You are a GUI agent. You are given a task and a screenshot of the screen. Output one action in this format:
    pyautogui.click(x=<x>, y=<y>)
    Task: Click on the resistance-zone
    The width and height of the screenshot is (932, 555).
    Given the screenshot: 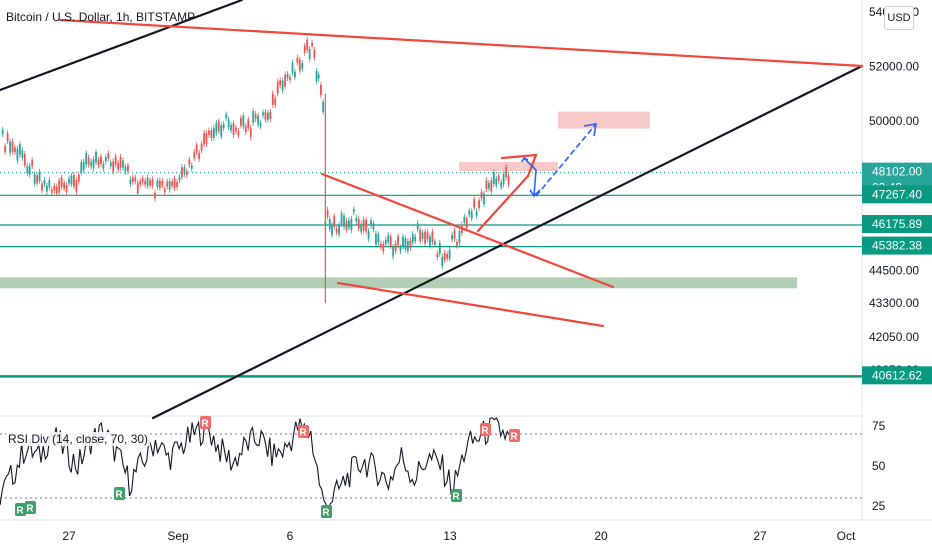 What is the action you would take?
    pyautogui.click(x=508, y=166)
    